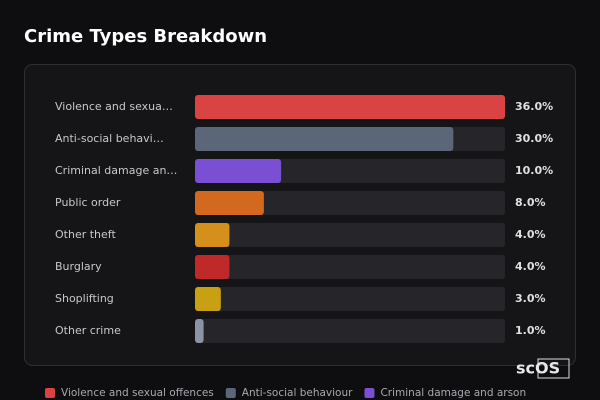 Image resolution: width=600 pixels, height=400 pixels. I want to click on watermark-box, so click(553, 368).